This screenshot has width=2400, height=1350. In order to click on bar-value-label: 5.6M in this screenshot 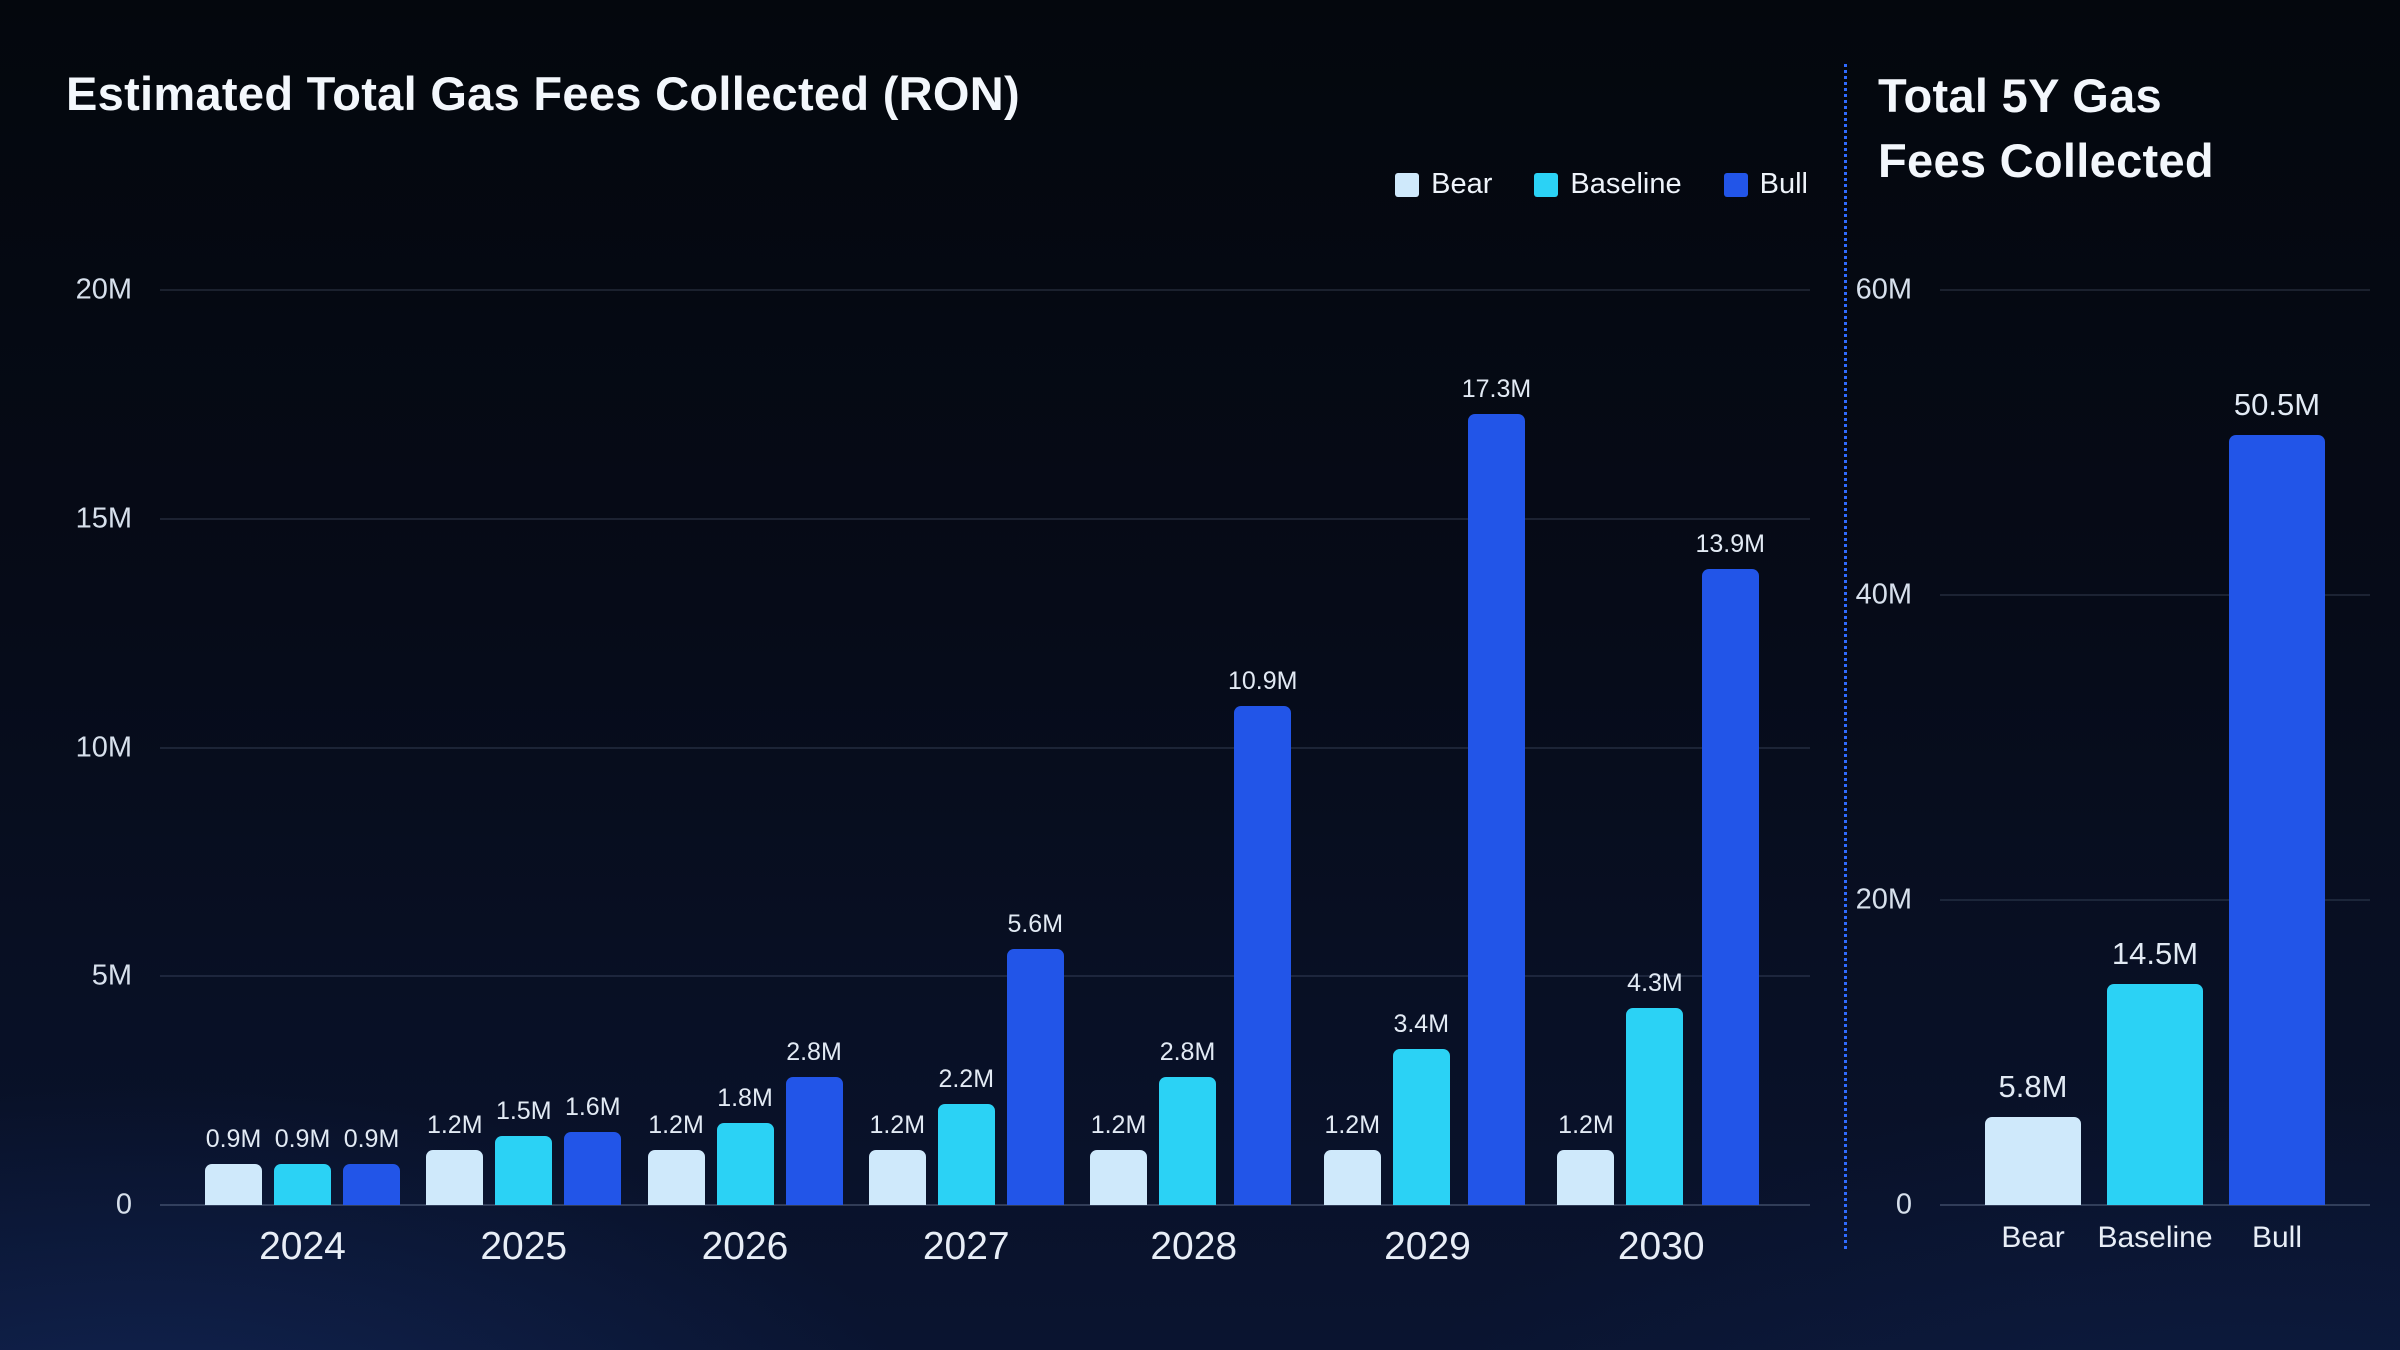, I will do `click(1035, 923)`.